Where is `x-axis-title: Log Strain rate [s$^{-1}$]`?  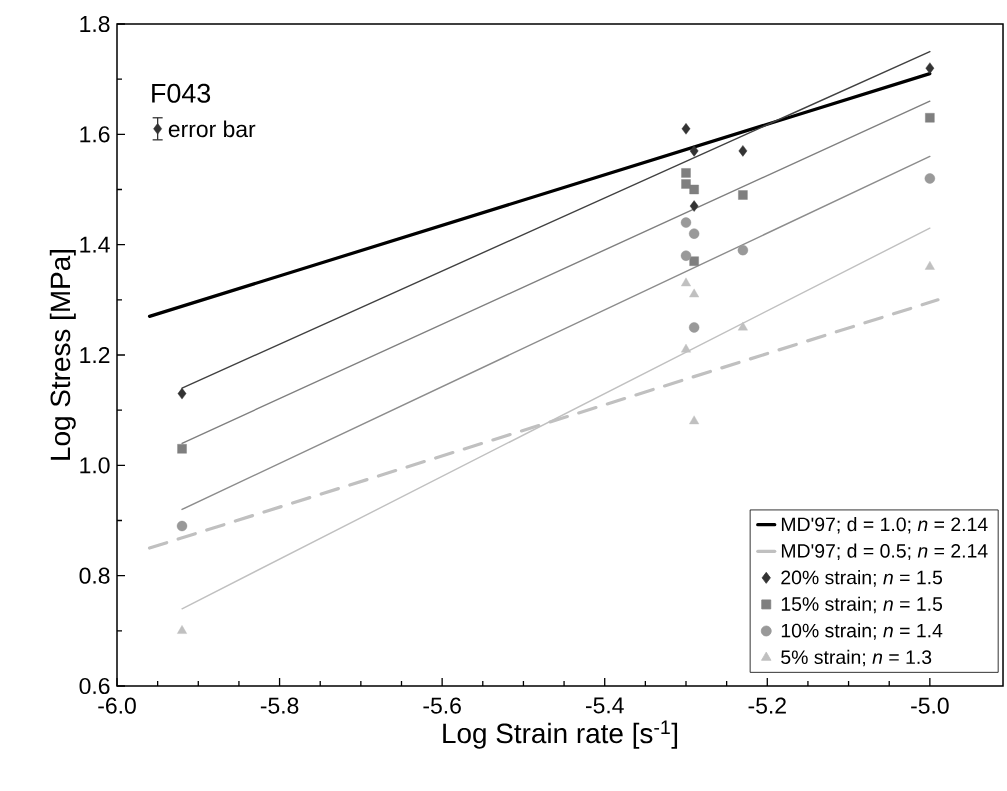 x-axis-title: Log Strain rate [s$^{-1}$] is located at coordinates (560, 734).